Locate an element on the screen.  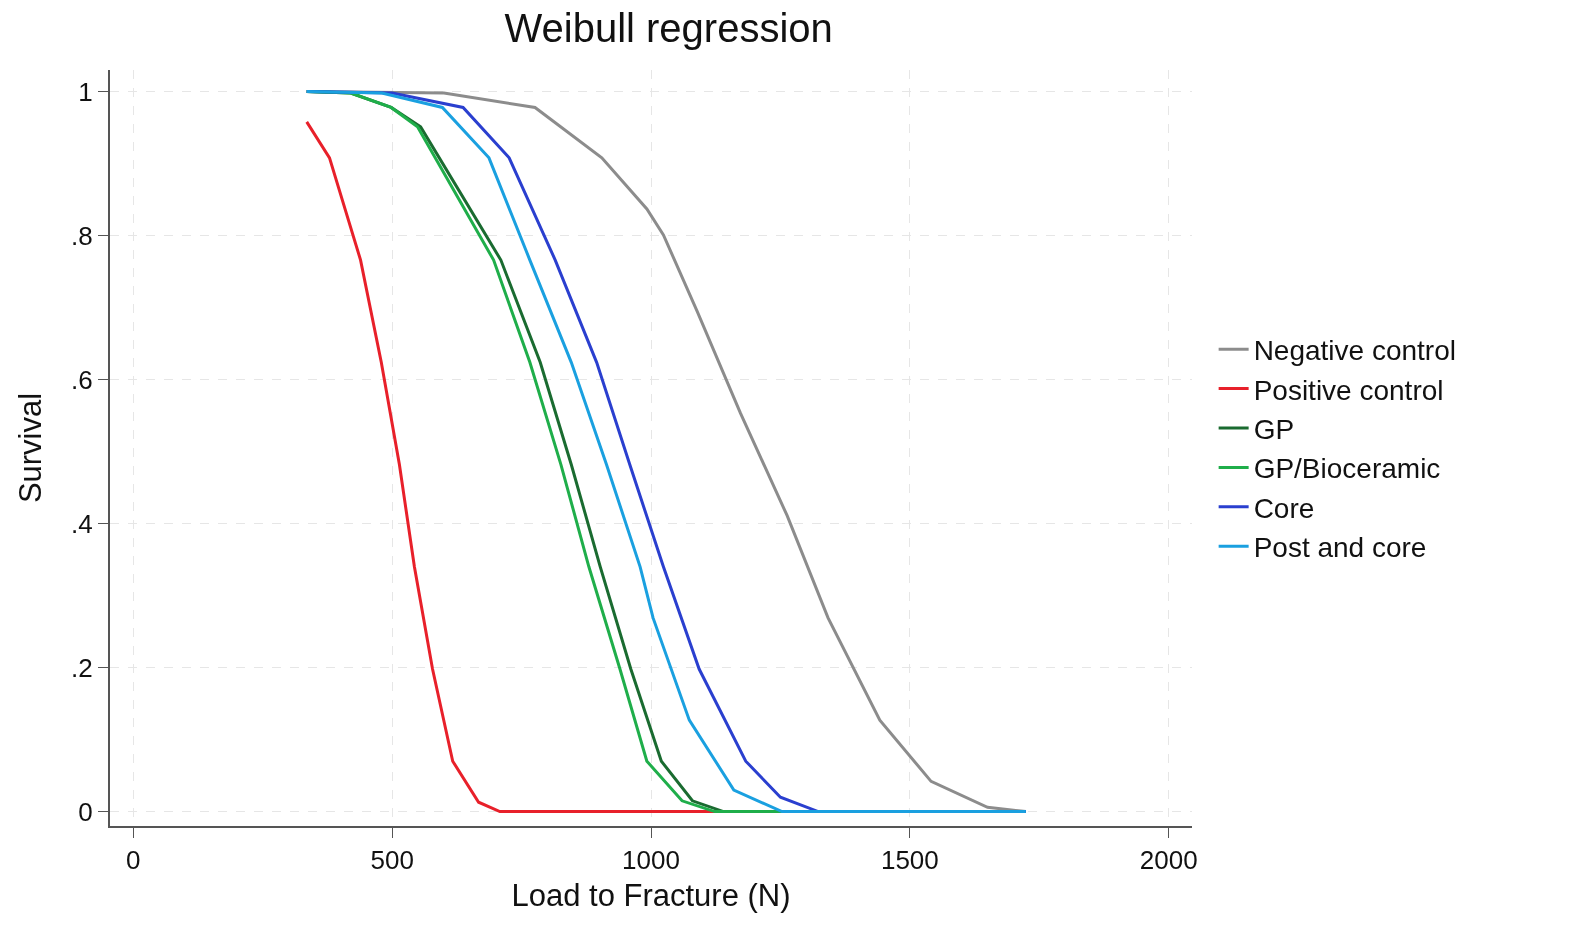
x-tick-label: 0 is located at coordinates (133, 860).